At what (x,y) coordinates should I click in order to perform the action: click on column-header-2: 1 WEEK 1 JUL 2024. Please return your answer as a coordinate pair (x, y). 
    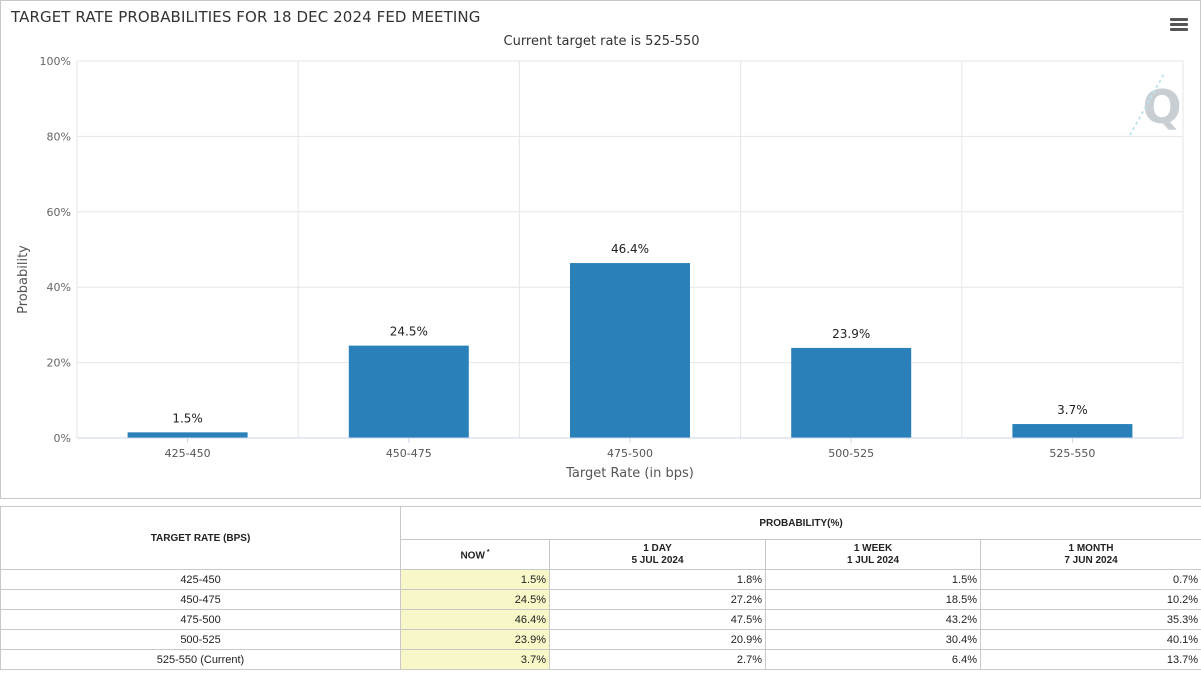
    Looking at the image, I should click on (873, 554).